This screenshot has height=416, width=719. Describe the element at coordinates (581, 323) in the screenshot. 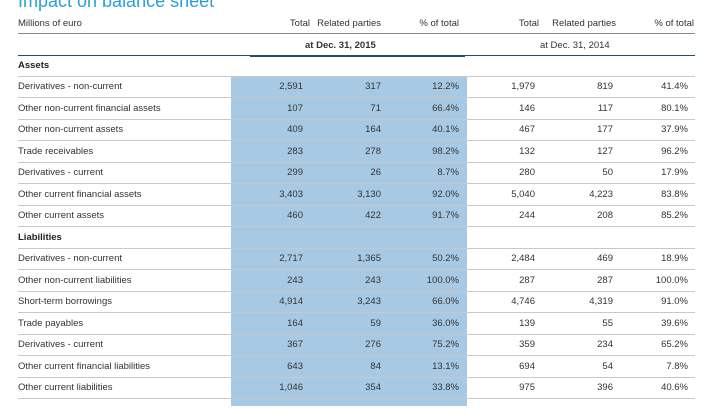

I see `related-2014: 55` at that location.